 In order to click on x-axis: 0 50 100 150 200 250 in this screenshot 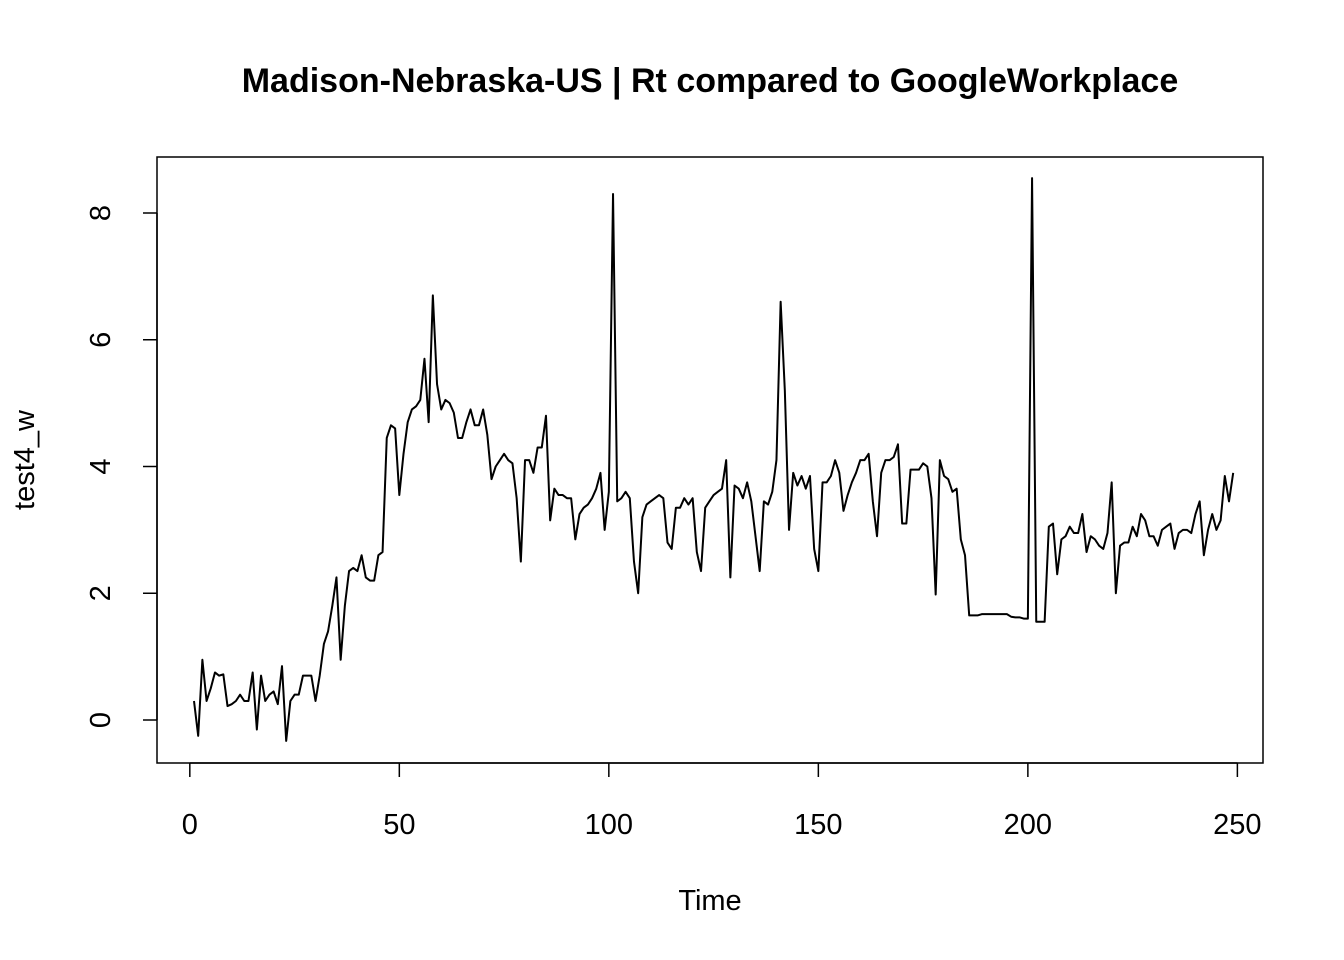, I will do `click(722, 801)`.